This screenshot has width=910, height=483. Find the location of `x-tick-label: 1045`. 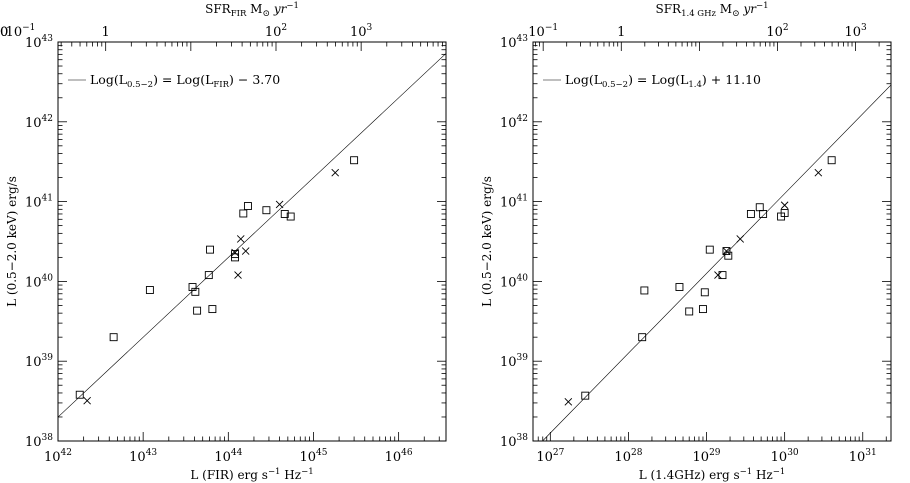

x-tick-label: 1045 is located at coordinates (313, 456).